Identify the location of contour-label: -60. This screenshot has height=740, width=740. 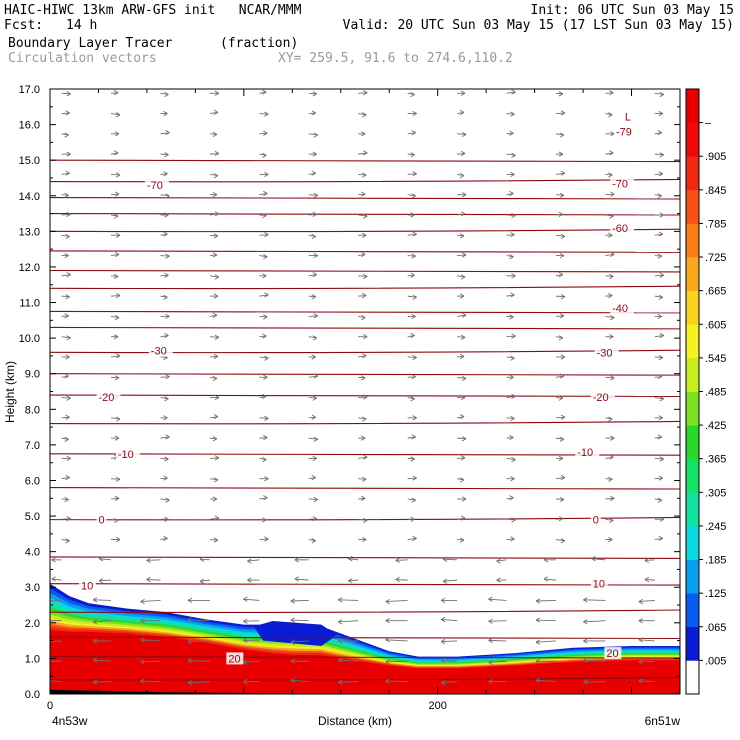
(620, 229).